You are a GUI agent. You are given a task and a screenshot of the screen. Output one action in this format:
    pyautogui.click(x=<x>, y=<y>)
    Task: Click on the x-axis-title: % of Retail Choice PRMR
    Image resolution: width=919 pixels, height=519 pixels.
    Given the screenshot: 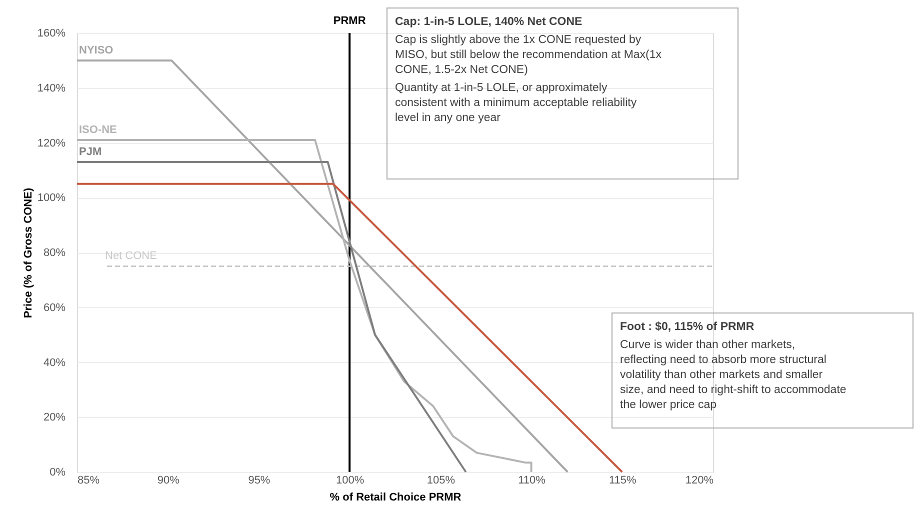 What is the action you would take?
    pyautogui.click(x=396, y=498)
    